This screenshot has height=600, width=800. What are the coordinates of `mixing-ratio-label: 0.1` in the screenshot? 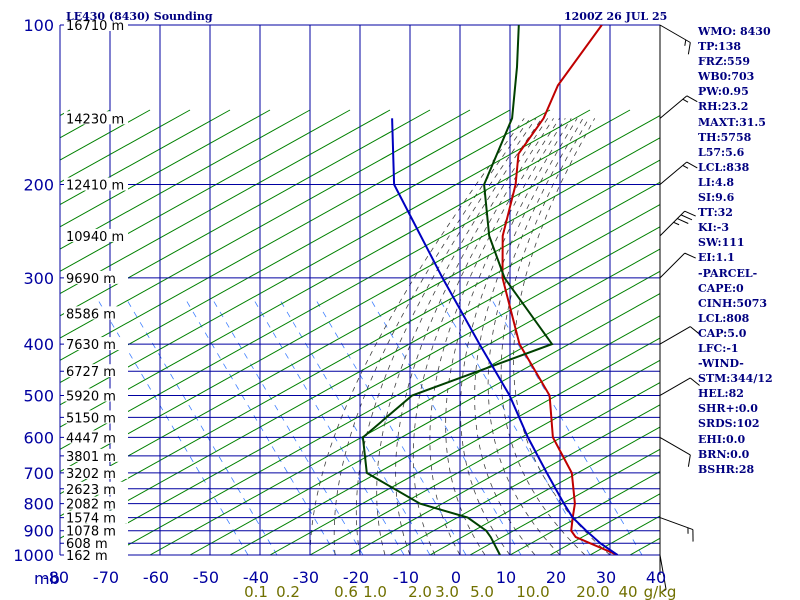 It's located at (256, 591).